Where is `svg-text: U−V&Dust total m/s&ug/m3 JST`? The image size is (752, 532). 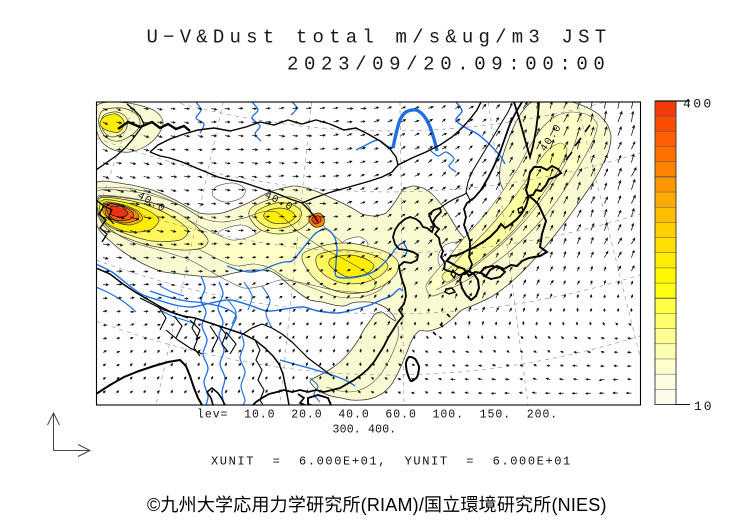 svg-text: U−V&Dust total m/s&ug/m3 JST is located at coordinates (379, 38).